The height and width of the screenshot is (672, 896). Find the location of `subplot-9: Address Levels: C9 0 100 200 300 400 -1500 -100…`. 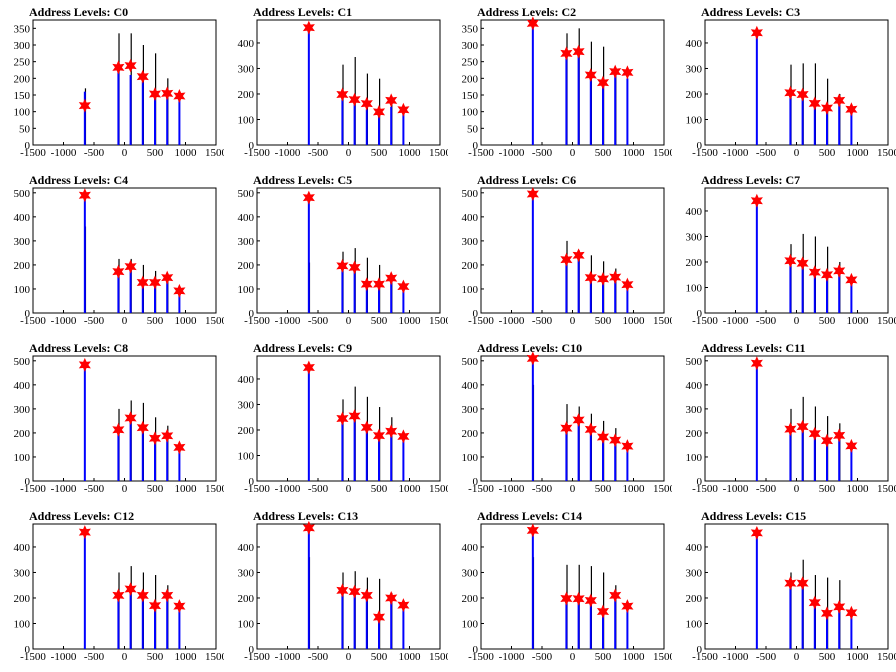

subplot-9: Address Levels: C9 0 100 200 300 400 -1500 -100… is located at coordinates (343, 418).